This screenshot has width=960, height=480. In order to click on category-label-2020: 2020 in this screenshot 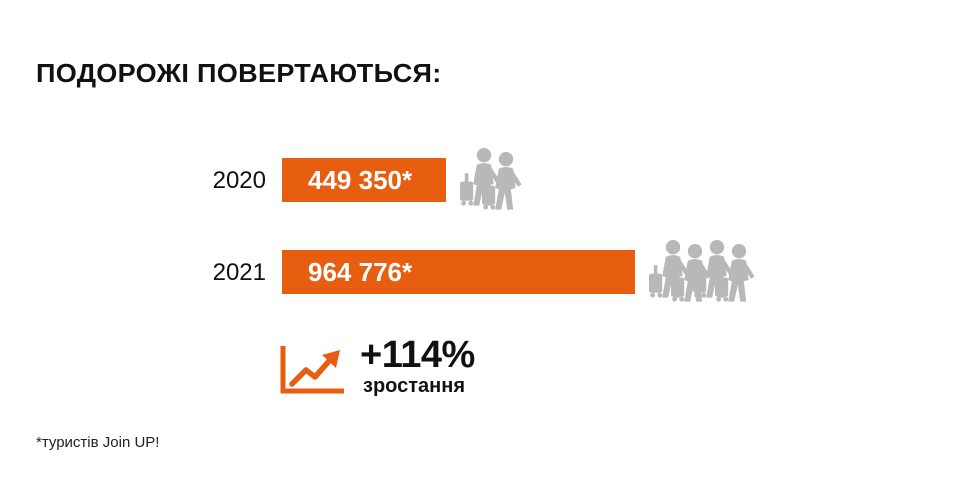, I will do `click(239, 180)`.